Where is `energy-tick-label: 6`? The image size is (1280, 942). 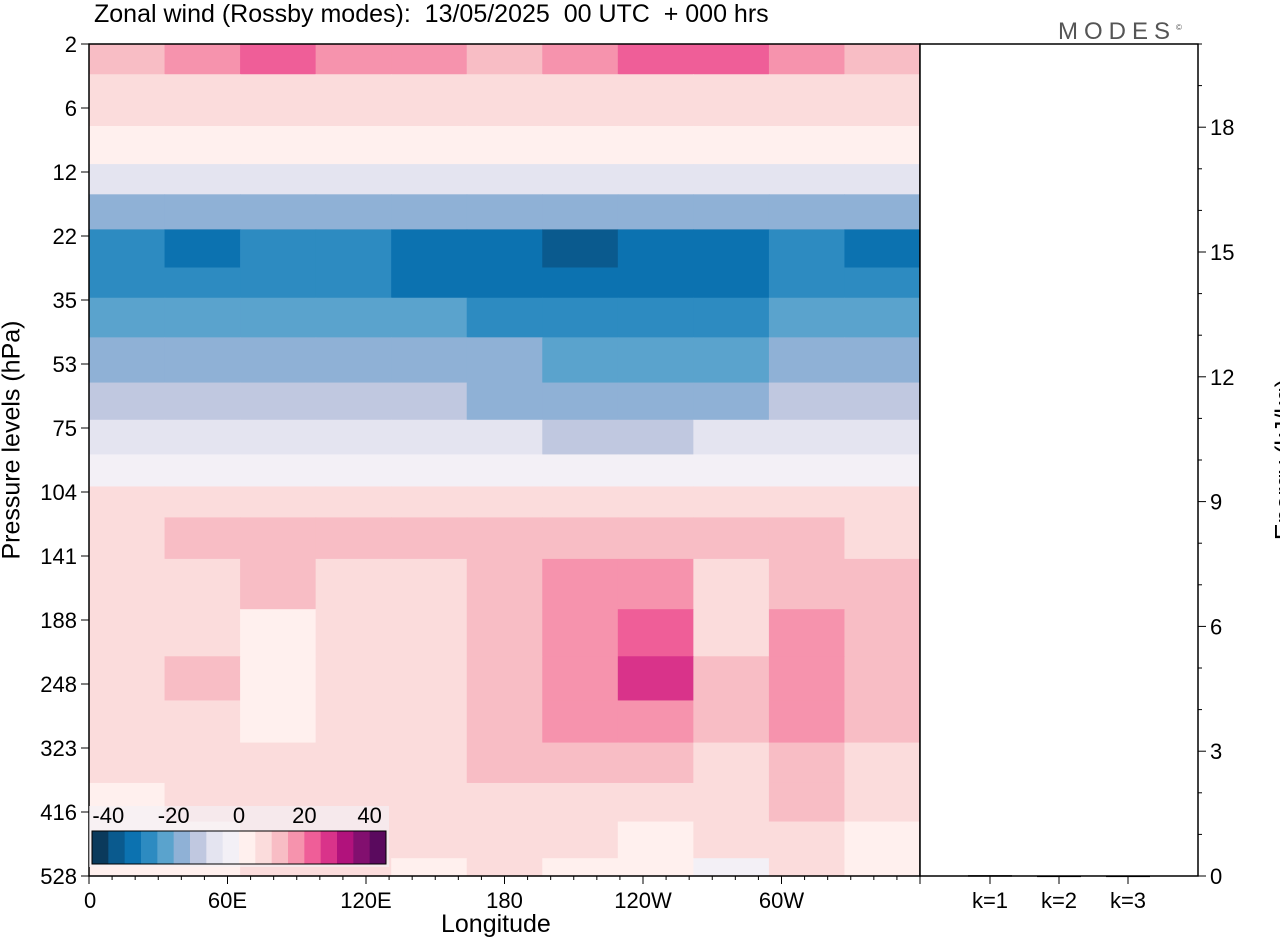
energy-tick-label: 6 is located at coordinates (1216, 626).